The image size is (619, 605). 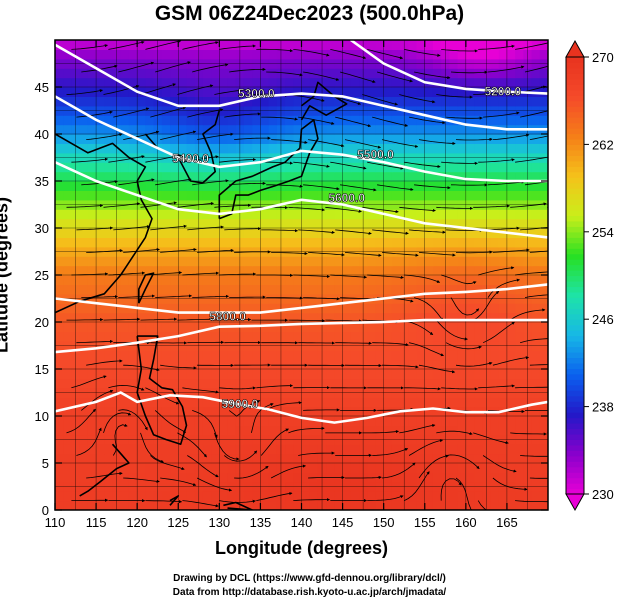 I want to click on x-tick-label: 110, so click(x=55, y=522).